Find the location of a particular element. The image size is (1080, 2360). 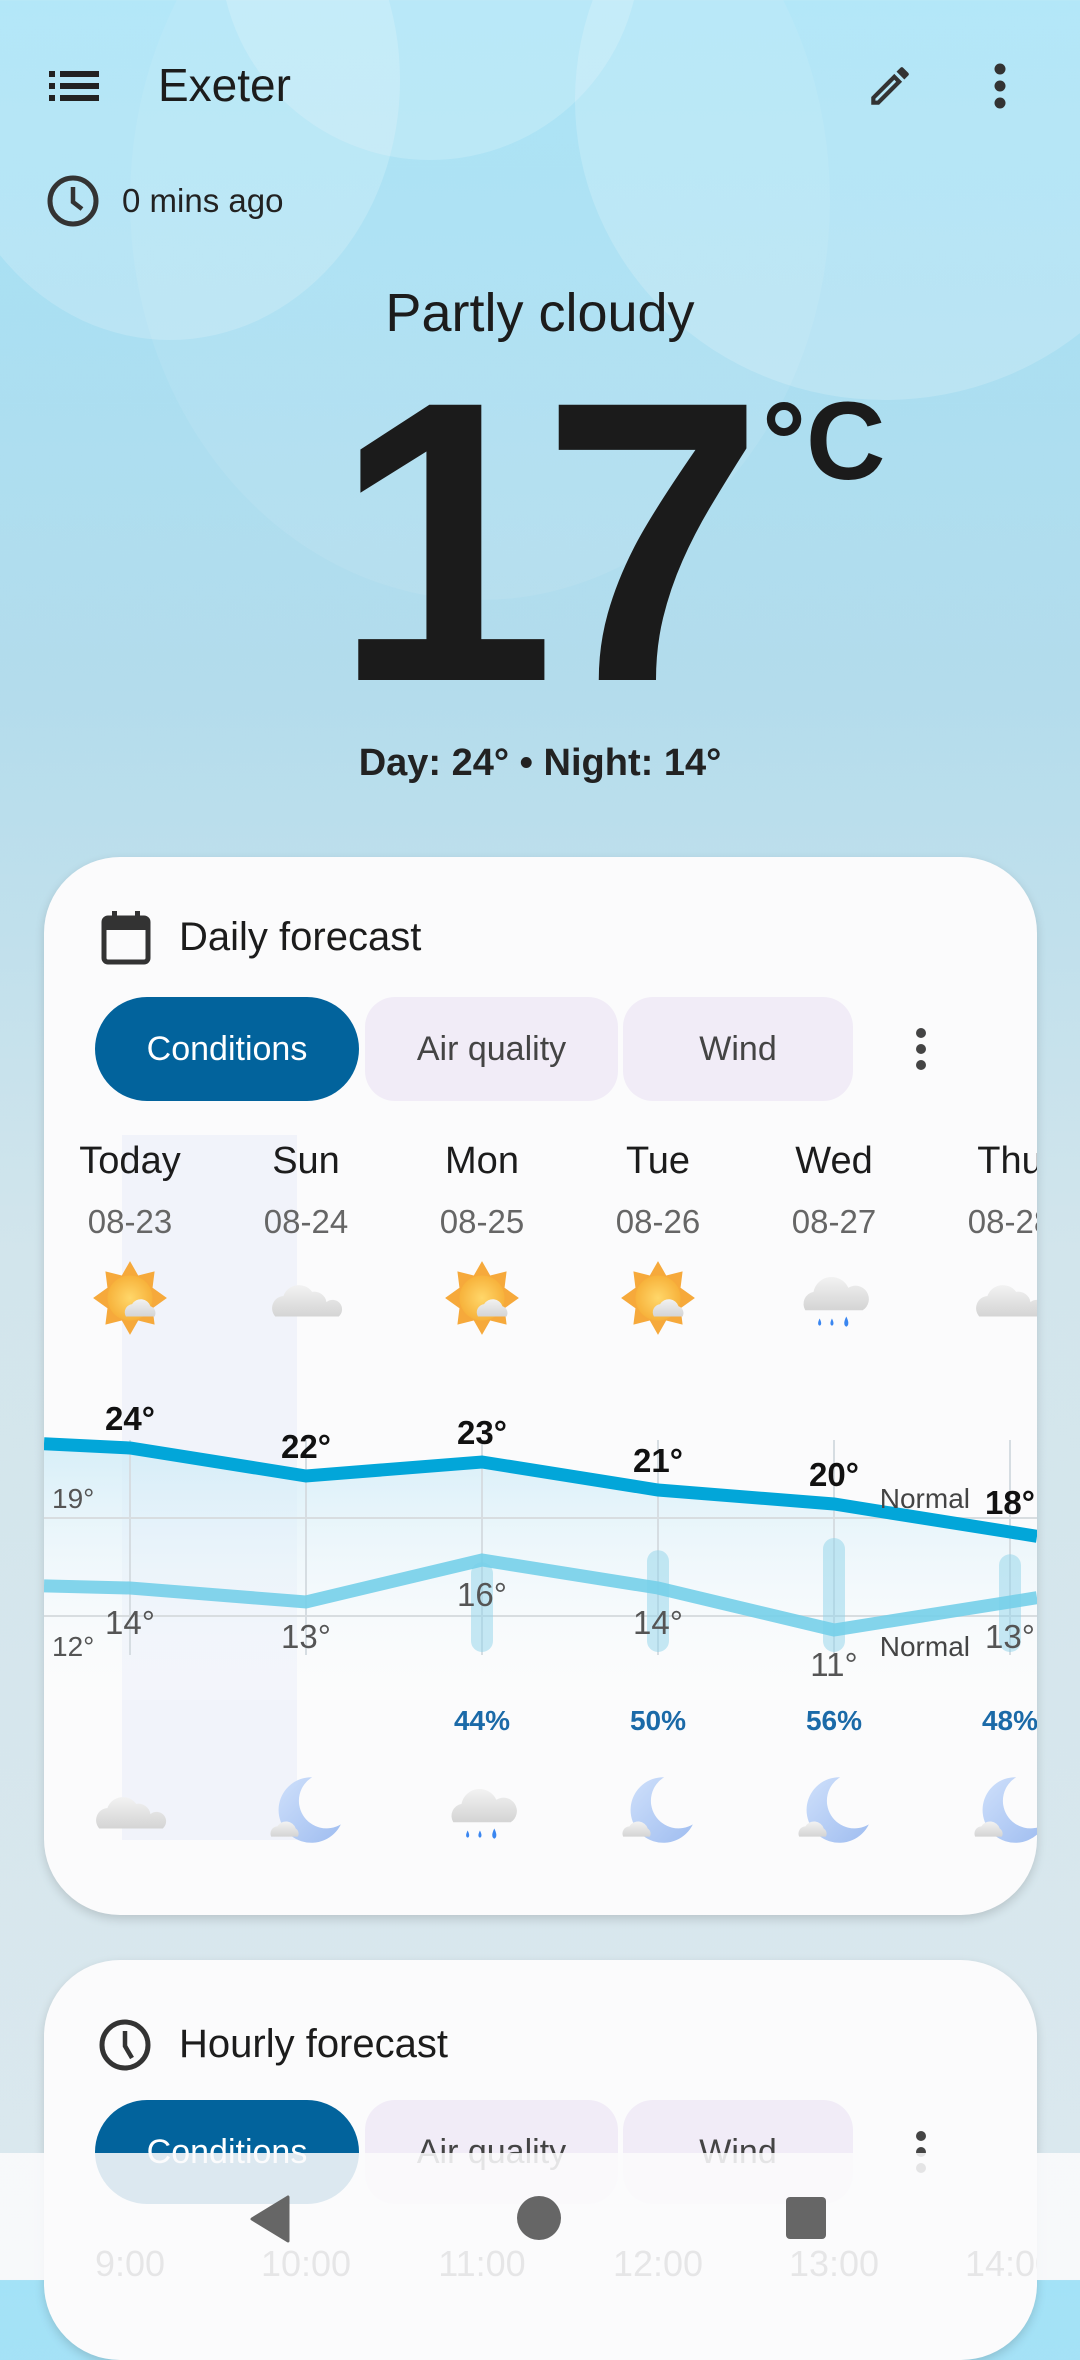

precipitation-probability: 50% is located at coordinates (658, 1720).